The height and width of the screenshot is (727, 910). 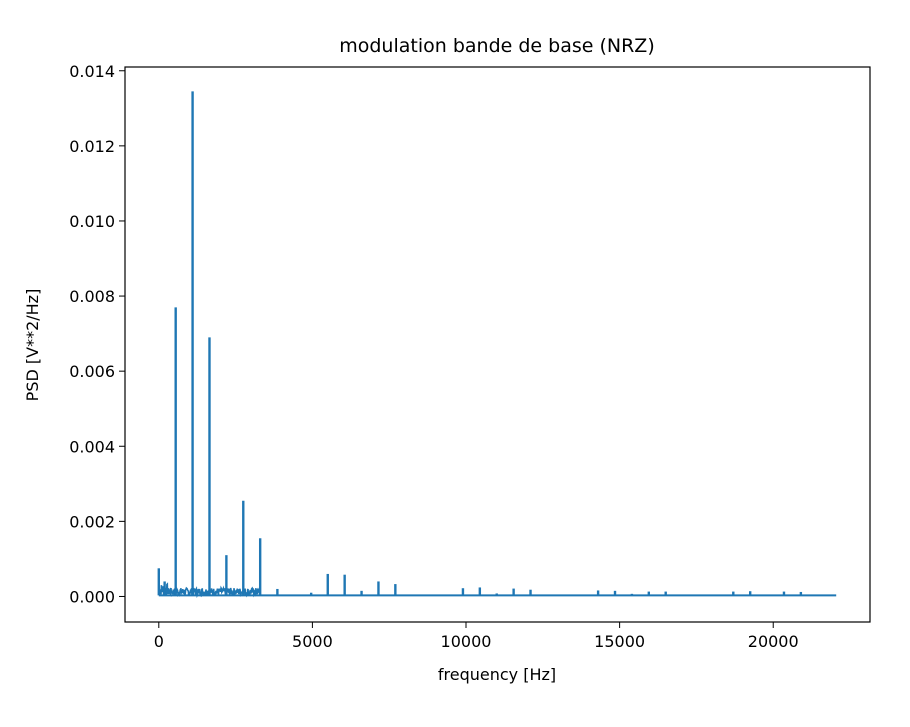 What do you see at coordinates (92, 71) in the screenshot?
I see `y-tick-label: 0.014` at bounding box center [92, 71].